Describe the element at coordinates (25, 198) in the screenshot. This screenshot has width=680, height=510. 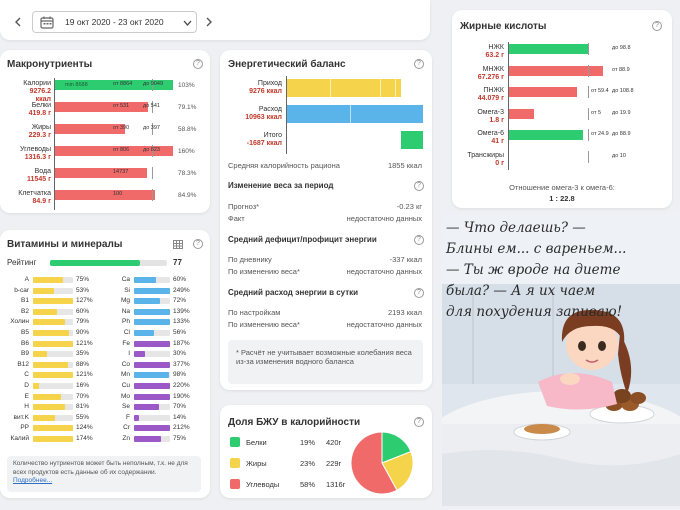
I see `macro-label: Клетчатка 84.9 г` at that location.